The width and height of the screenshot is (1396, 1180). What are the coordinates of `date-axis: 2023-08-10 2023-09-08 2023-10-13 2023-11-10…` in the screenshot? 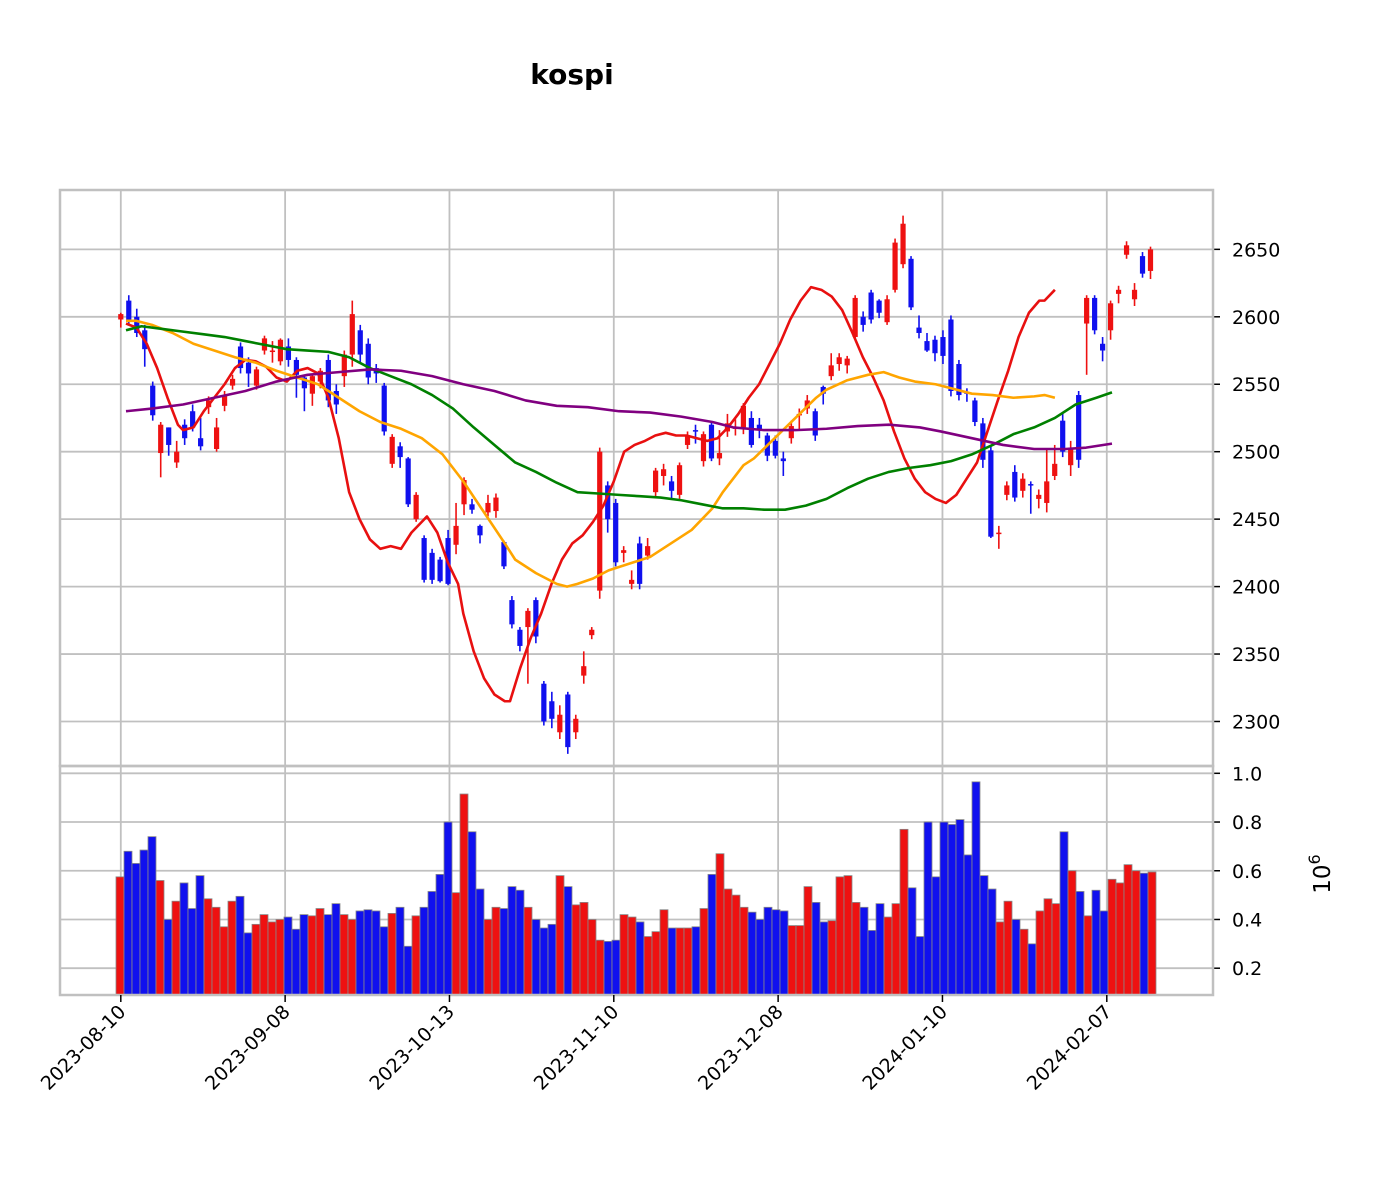 It's located at (577, 1045).